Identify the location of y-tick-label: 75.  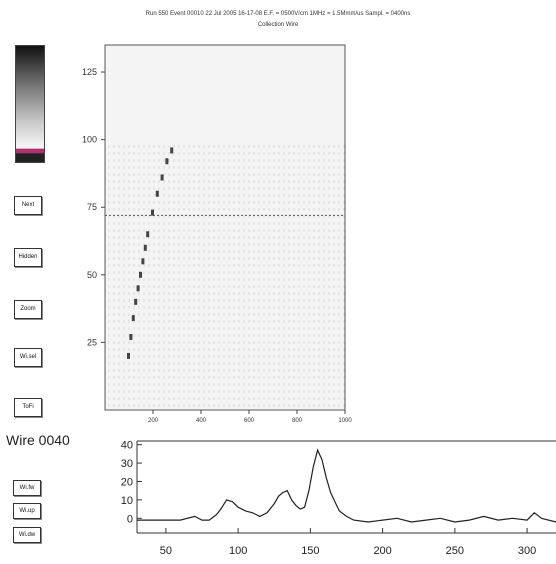
(92, 207).